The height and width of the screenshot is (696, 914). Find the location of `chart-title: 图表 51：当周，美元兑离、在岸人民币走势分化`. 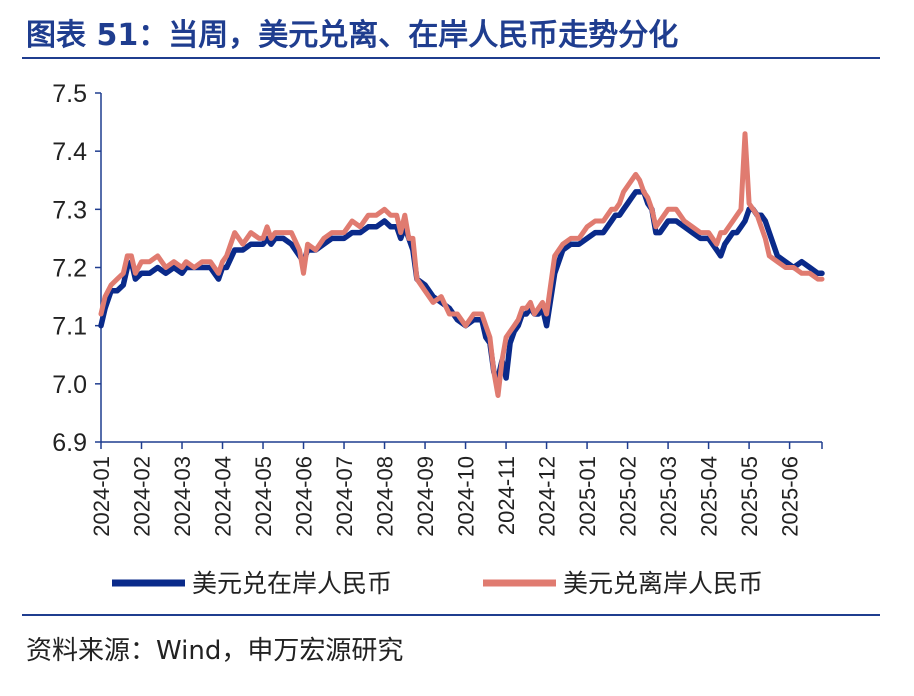

chart-title: 图表 51：当周，美元兑离、在岸人民币走势分化 is located at coordinates (352, 35).